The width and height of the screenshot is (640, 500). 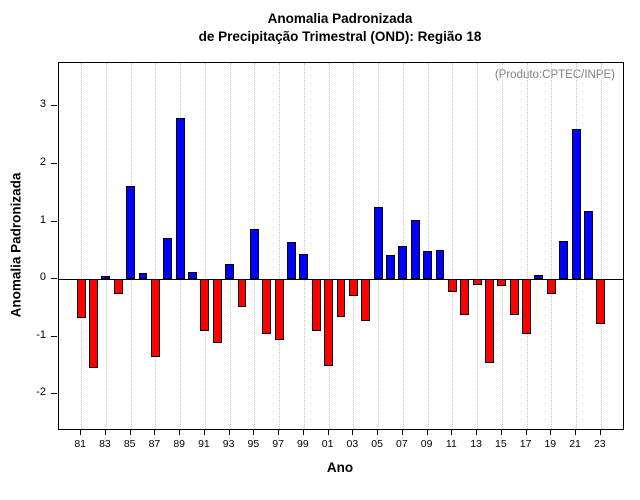 I want to click on x-tick-label: 09, so click(x=426, y=444).